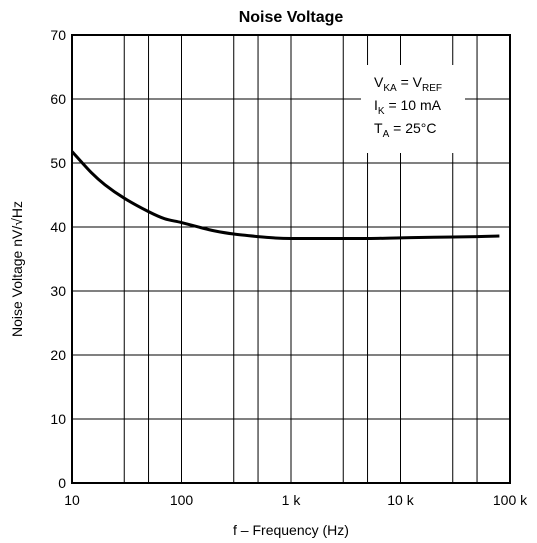  What do you see at coordinates (58, 99) in the screenshot?
I see `y-tick-label: 60` at bounding box center [58, 99].